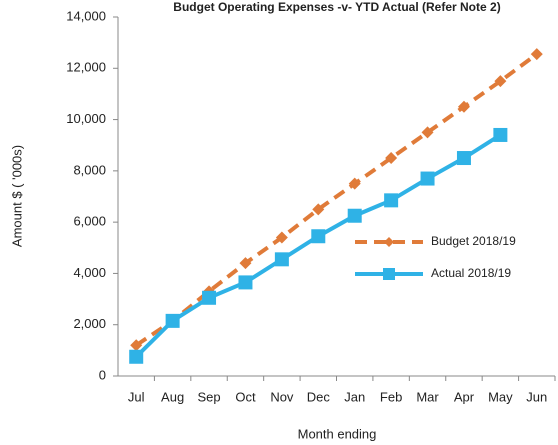  I want to click on y-tick-label: 12,000, so click(86, 67).